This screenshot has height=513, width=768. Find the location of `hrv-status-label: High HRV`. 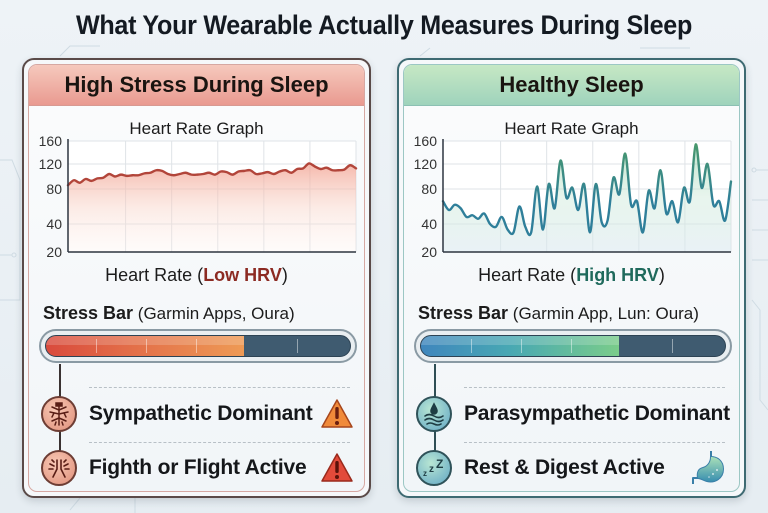

hrv-status-label: High HRV is located at coordinates (617, 275).